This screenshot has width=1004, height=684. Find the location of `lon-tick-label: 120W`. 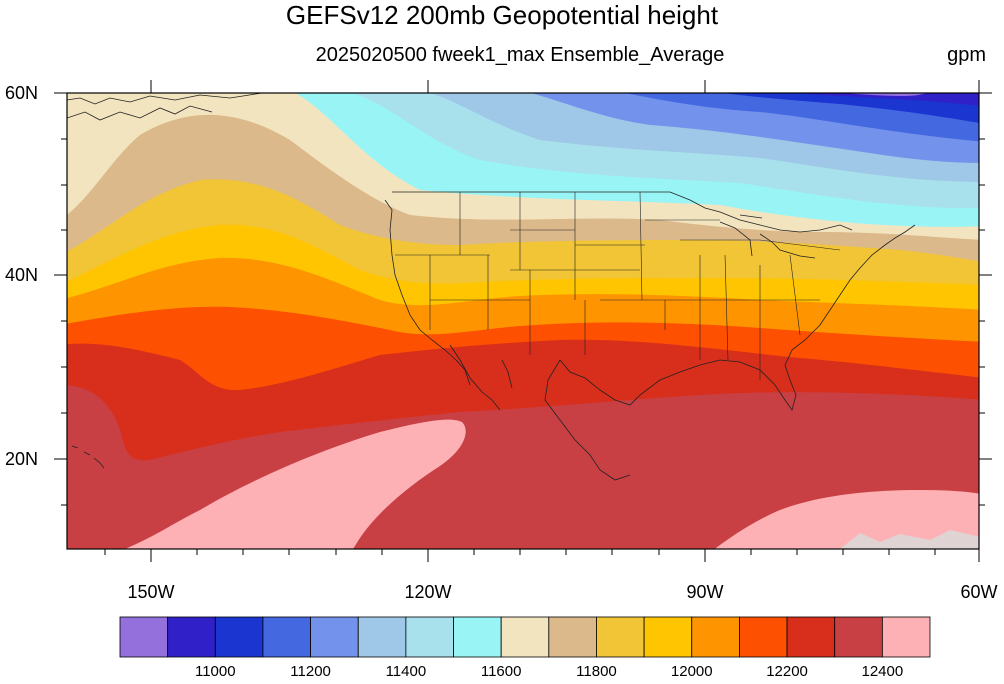

lon-tick-label: 120W is located at coordinates (427, 592).